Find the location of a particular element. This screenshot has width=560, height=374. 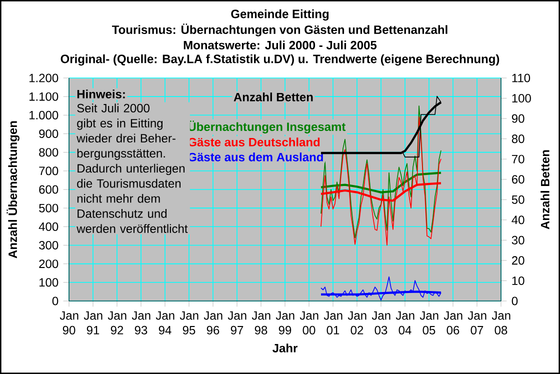

chart-subtitle: Tourismus: Übernachtungen von Gästen und Bettenanzahl is located at coordinates (280, 30).